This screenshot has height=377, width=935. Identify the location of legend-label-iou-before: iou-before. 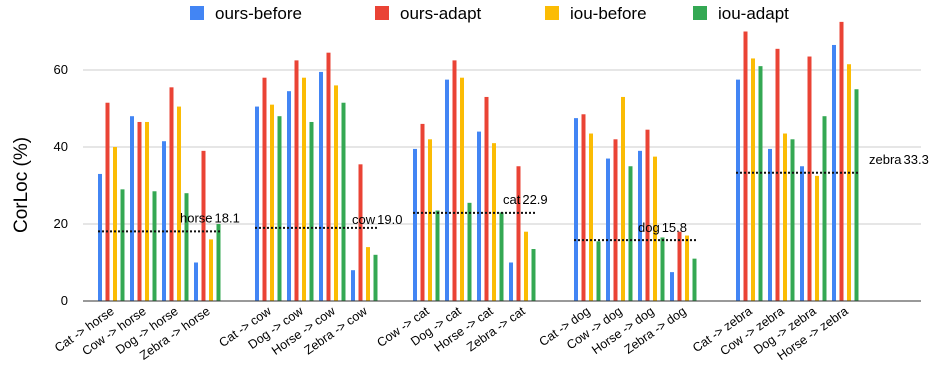
(608, 13).